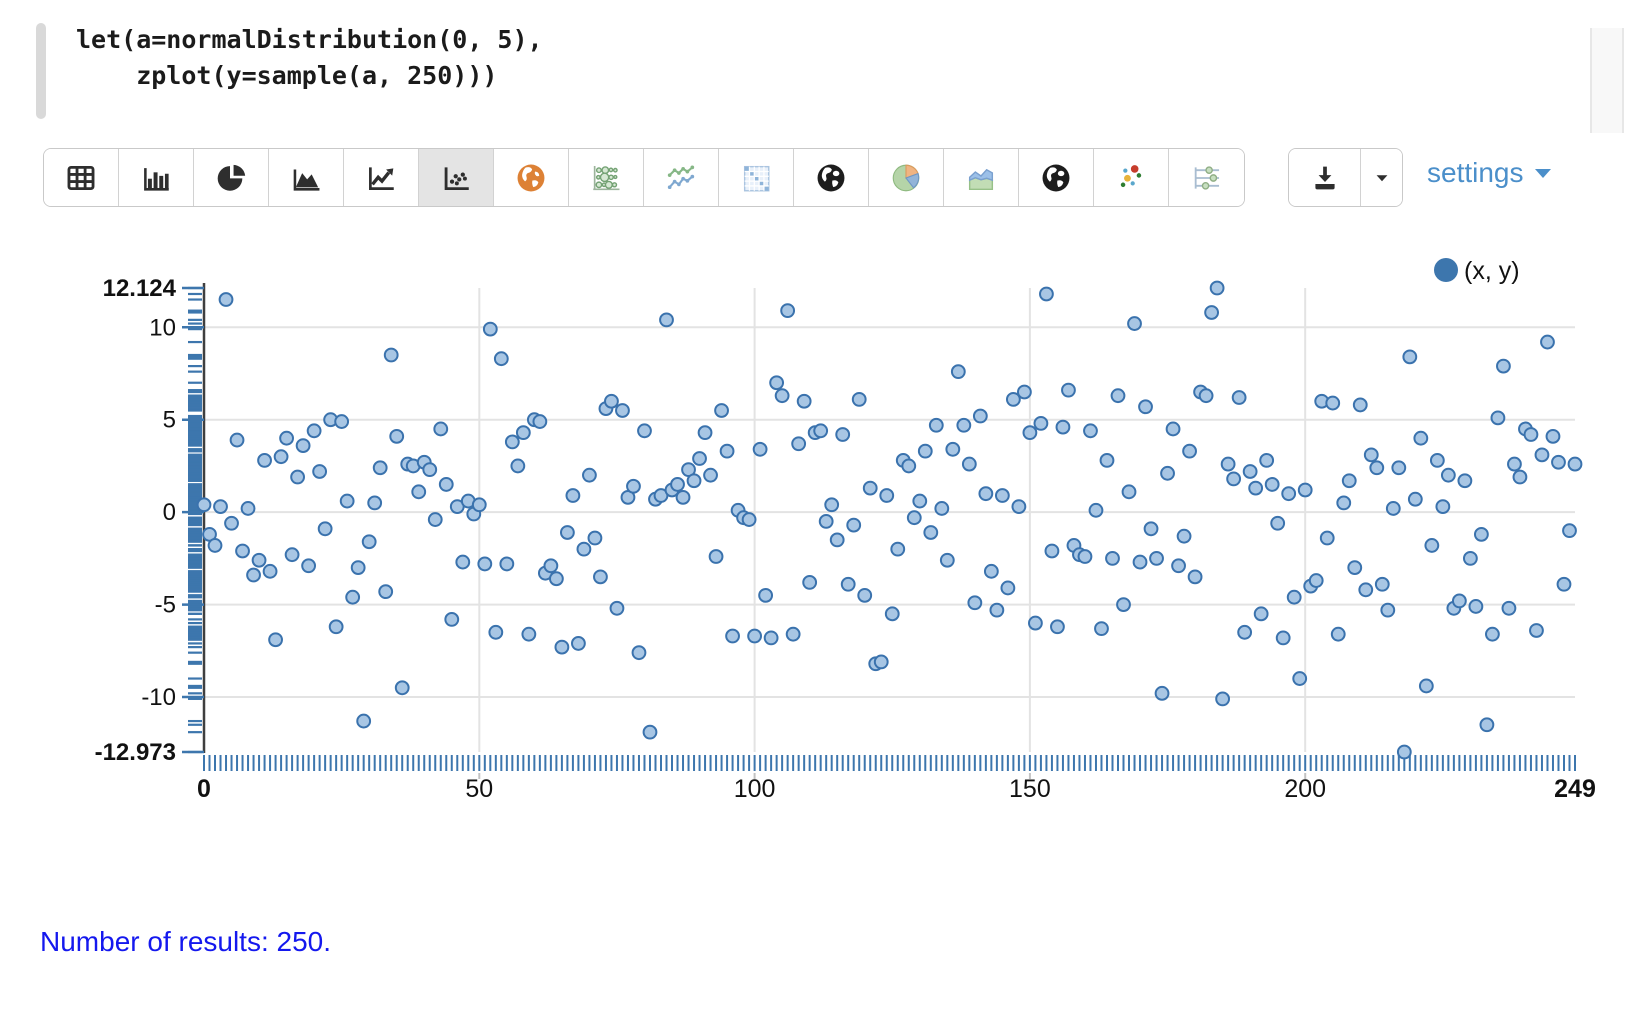 This screenshot has height=1012, width=1644. What do you see at coordinates (140, 288) in the screenshot?
I see `tick-label: 12.124` at bounding box center [140, 288].